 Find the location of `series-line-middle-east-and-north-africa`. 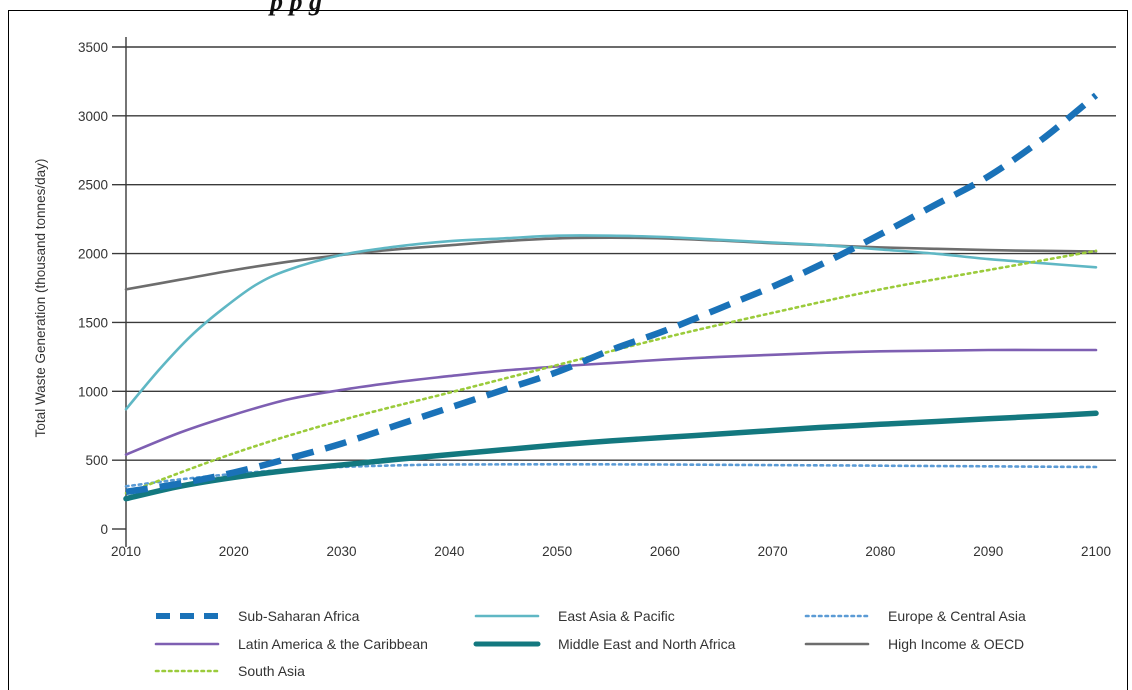

series-line-middle-east-and-north-africa is located at coordinates (611, 456).